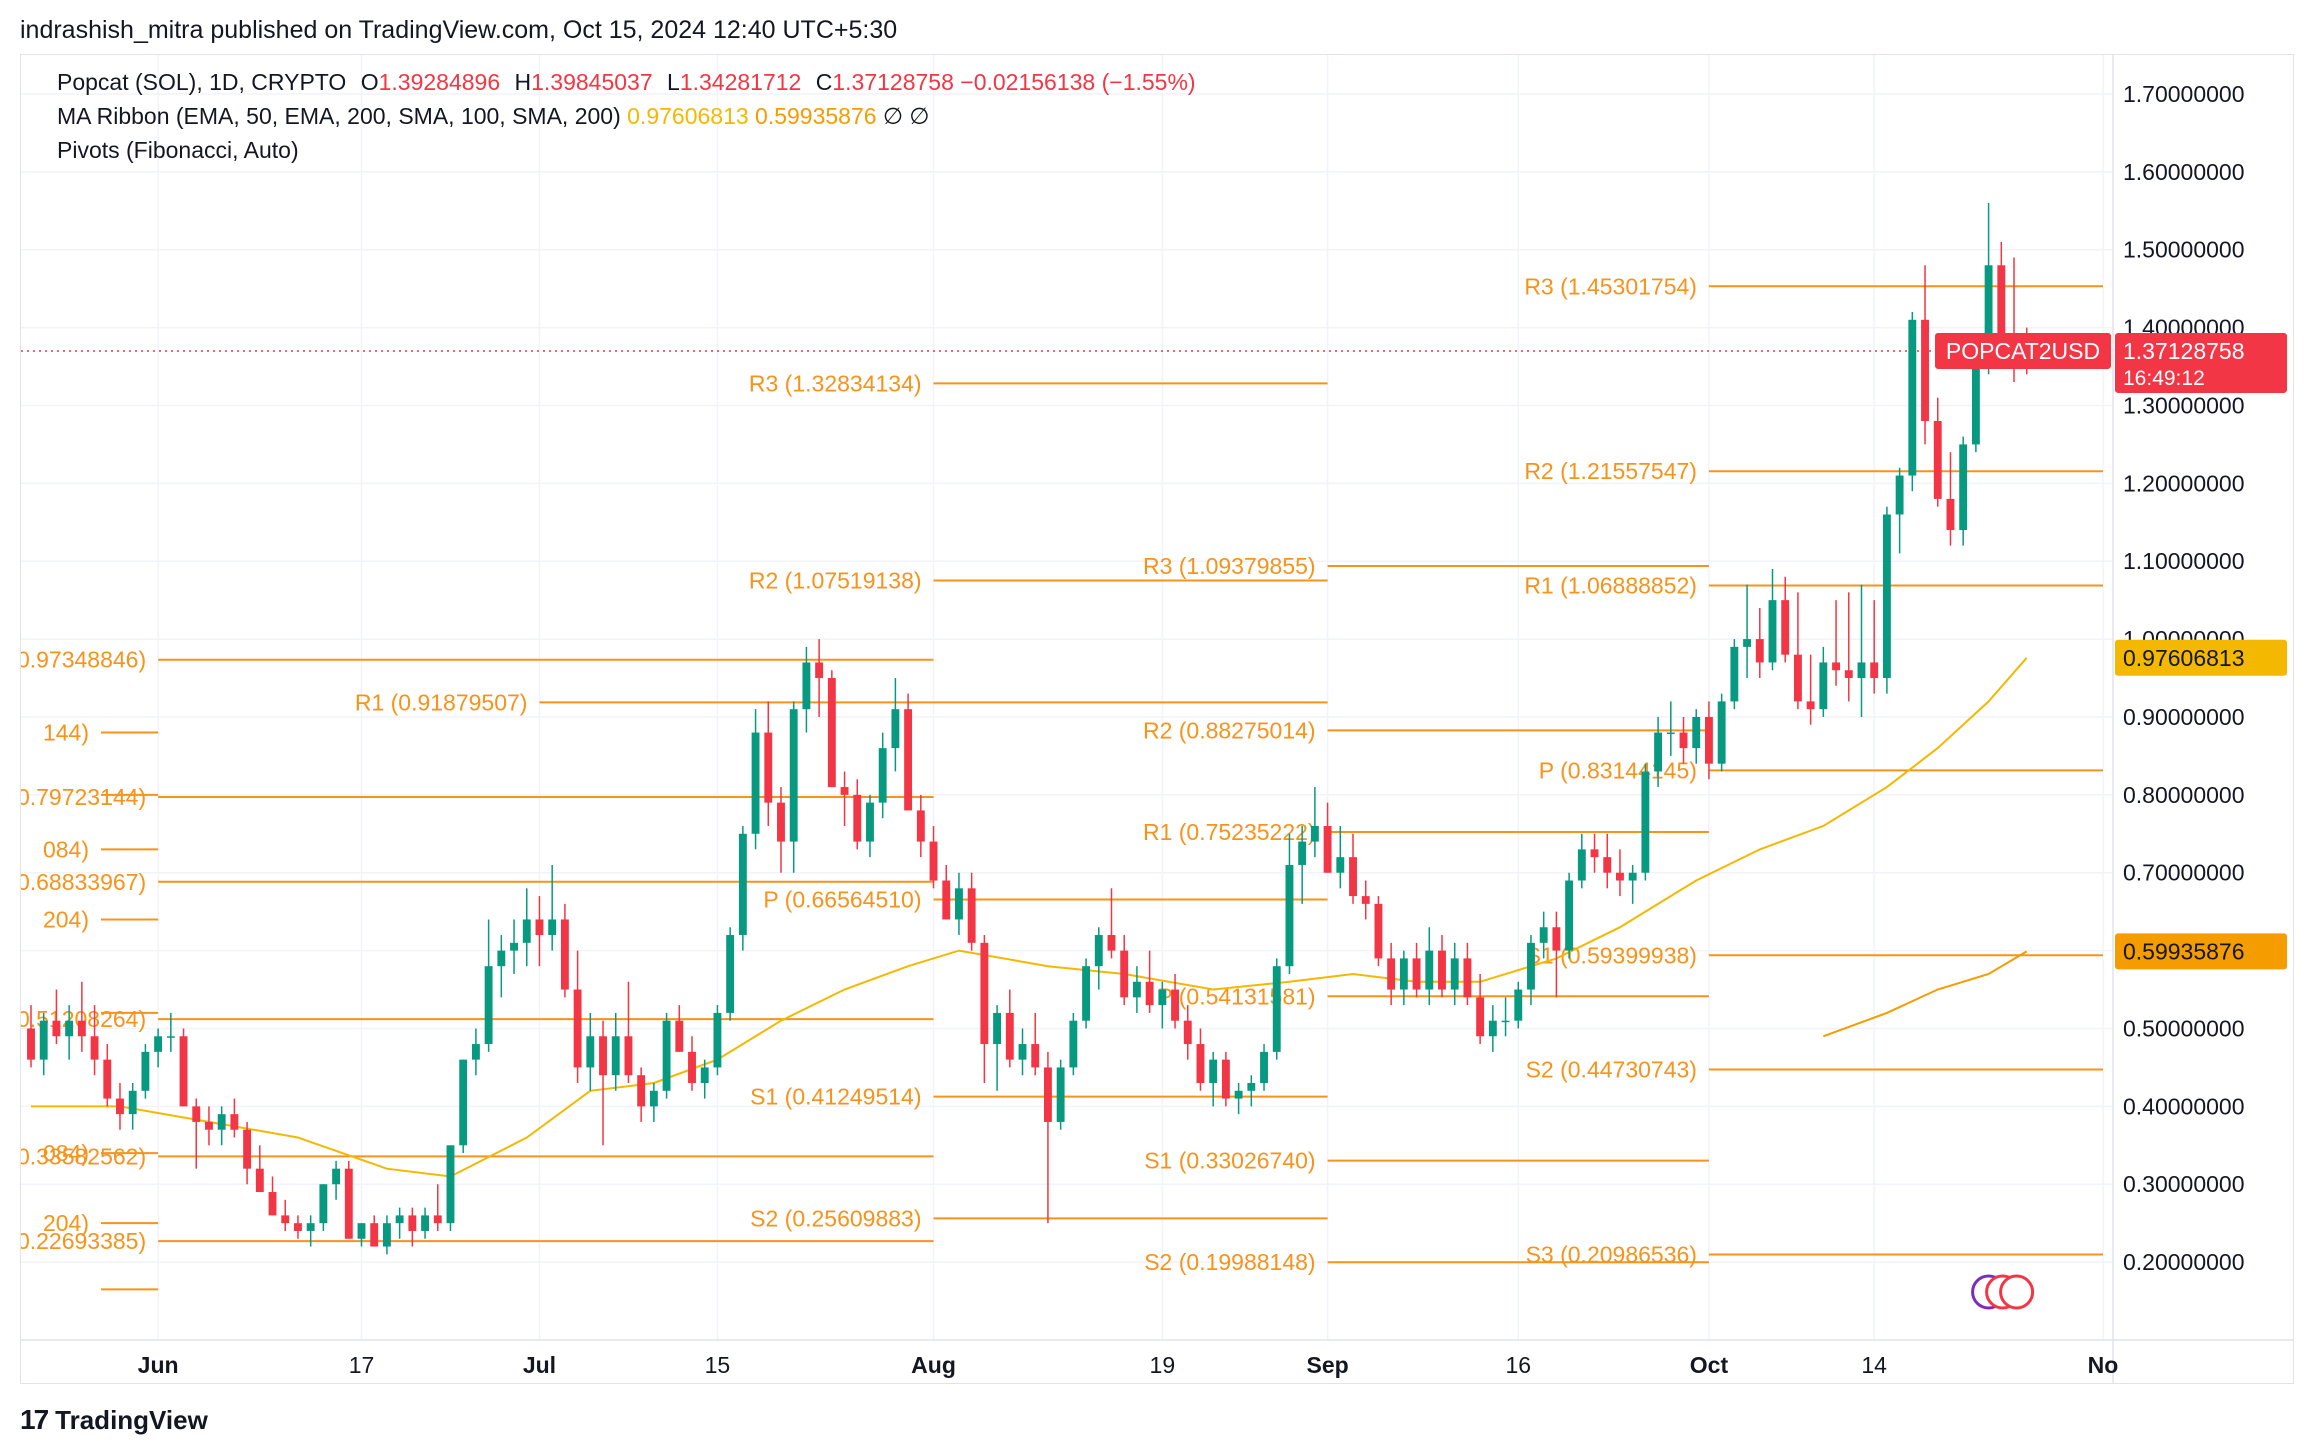 This screenshot has height=1452, width=2304. Describe the element at coordinates (178, 150) in the screenshot. I see `pivots-title: Pivots (Fibonacci, Auto)` at that location.